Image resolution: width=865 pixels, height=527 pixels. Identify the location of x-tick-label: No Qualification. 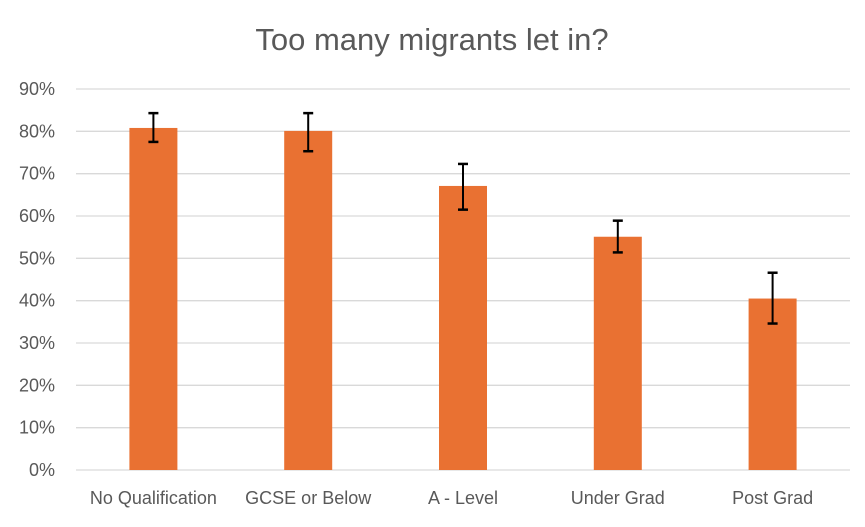
(153, 498).